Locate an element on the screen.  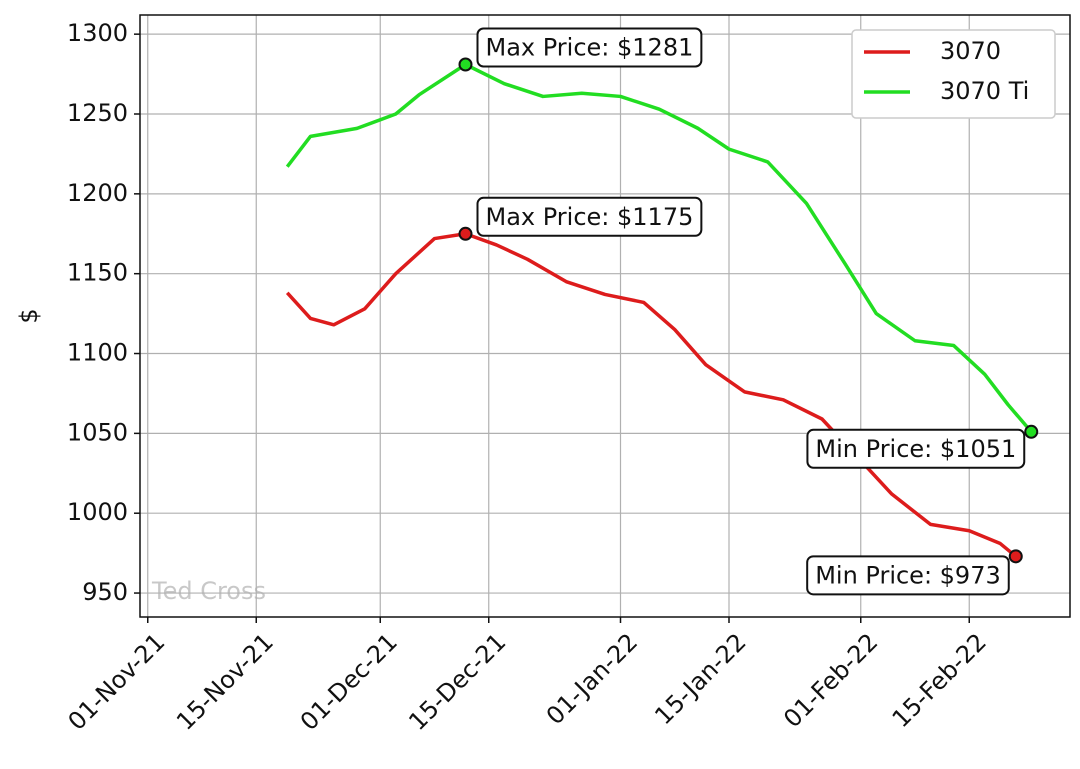
x-tick-label: 15-Feb-22 is located at coordinates (939, 680).